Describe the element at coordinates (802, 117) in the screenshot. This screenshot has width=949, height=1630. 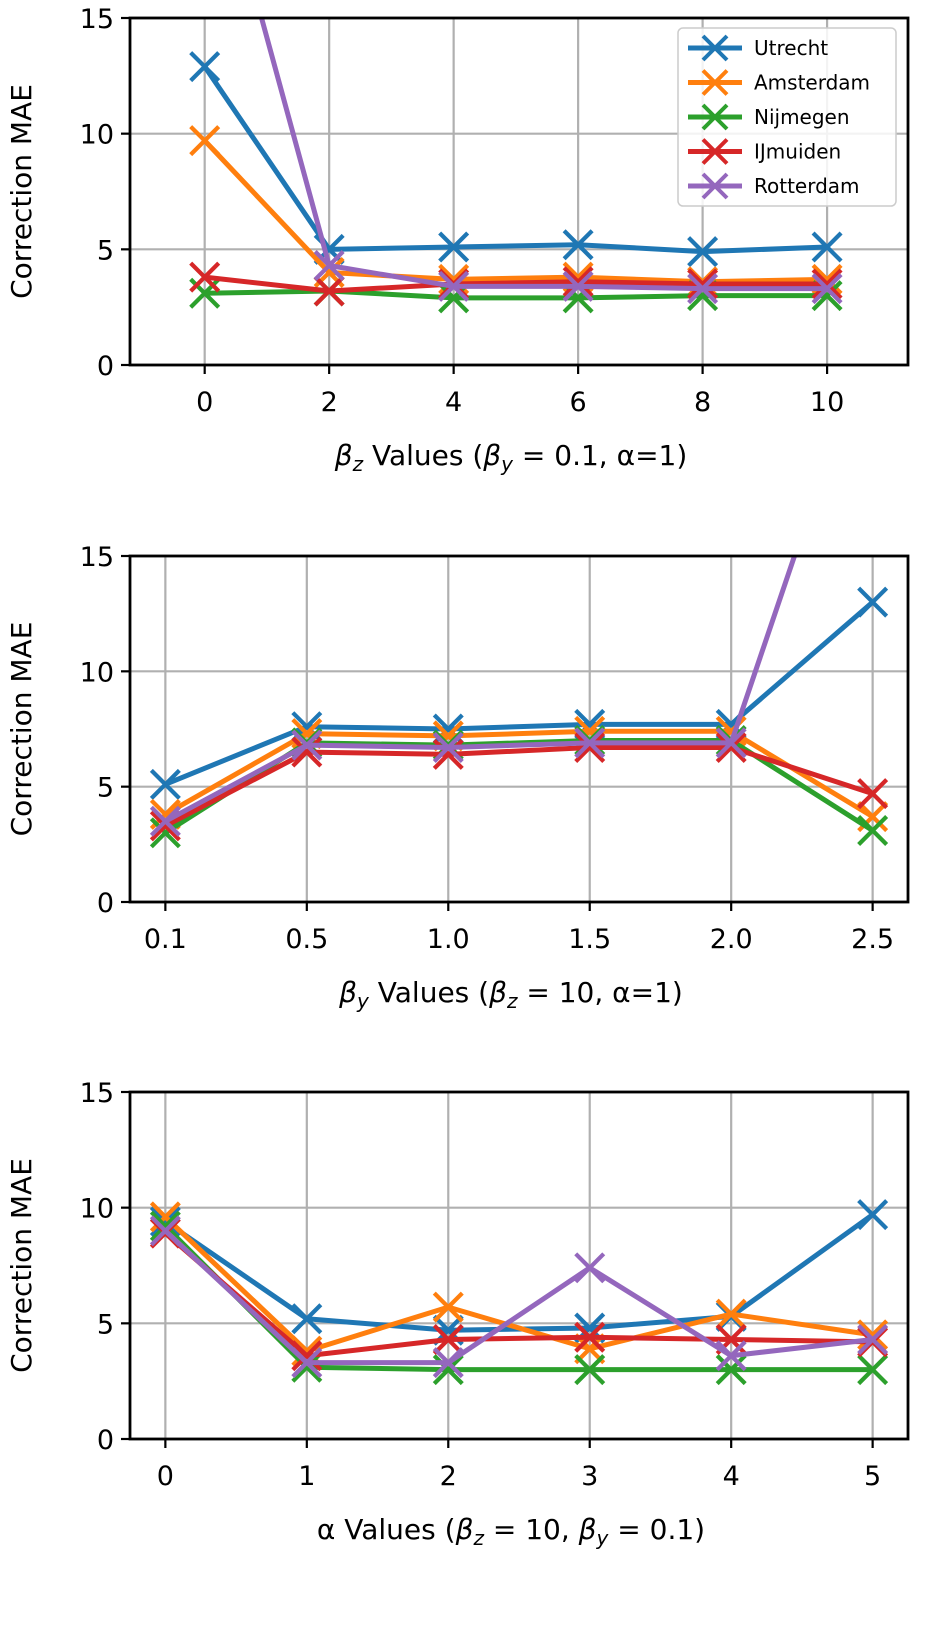
I see `legend-label: Nijmegen` at that location.